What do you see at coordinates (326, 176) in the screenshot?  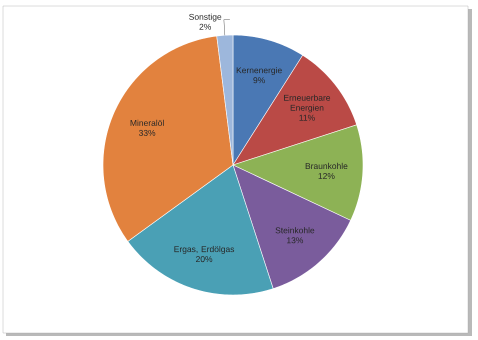 I see `data-label: 12%` at bounding box center [326, 176].